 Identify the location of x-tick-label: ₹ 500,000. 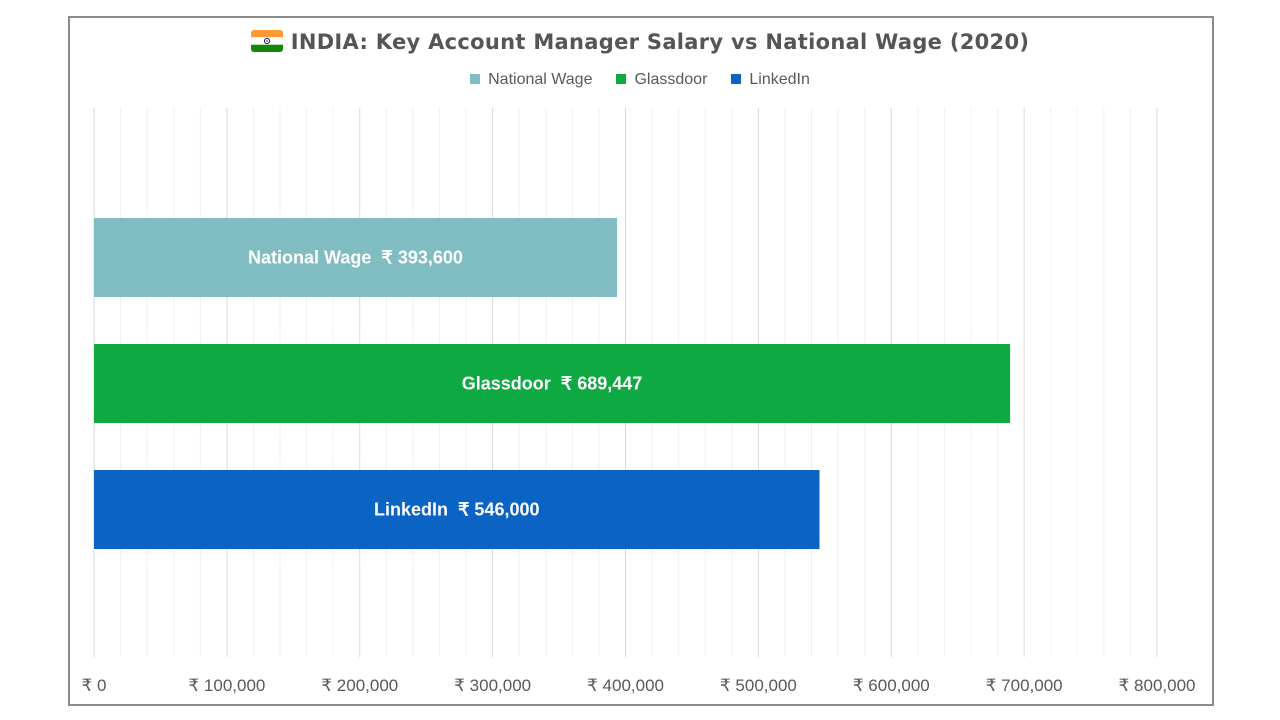
(758, 685).